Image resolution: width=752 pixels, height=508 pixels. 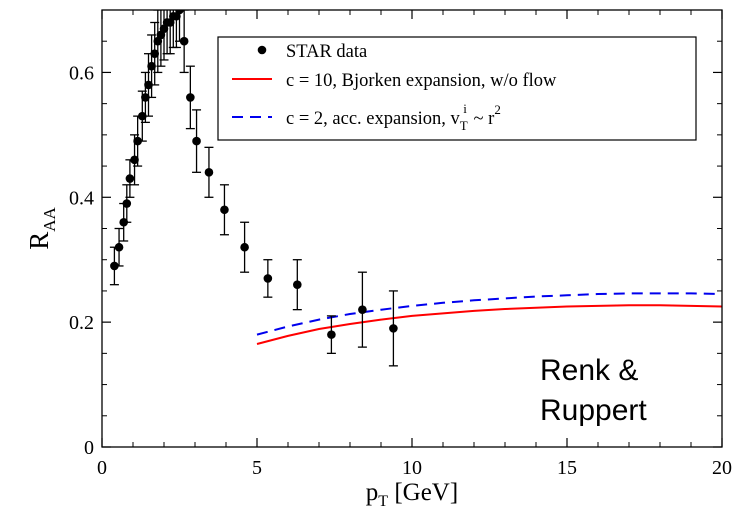 I want to click on legend-marker-dot, so click(x=262, y=50).